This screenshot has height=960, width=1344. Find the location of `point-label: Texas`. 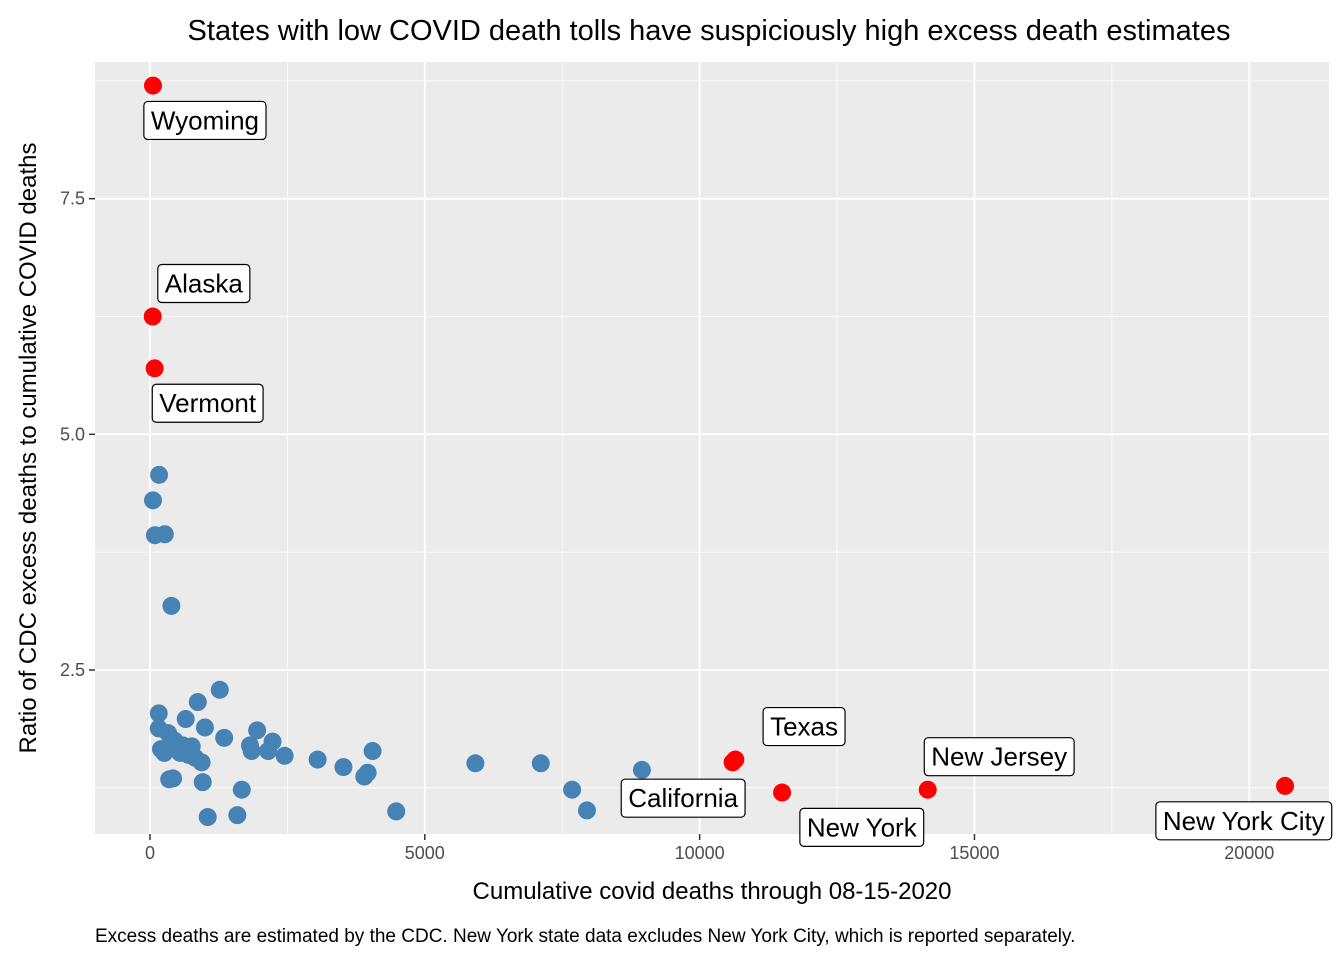

point-label: Texas is located at coordinates (804, 726).